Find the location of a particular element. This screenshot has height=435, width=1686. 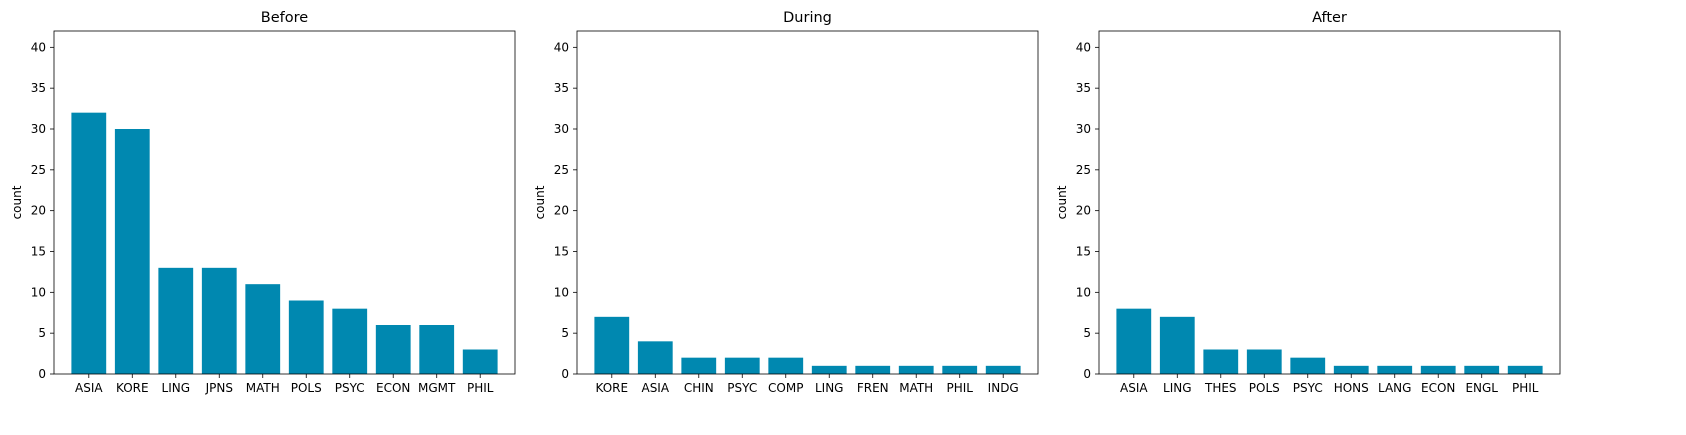

chart-title: During is located at coordinates (807, 18).